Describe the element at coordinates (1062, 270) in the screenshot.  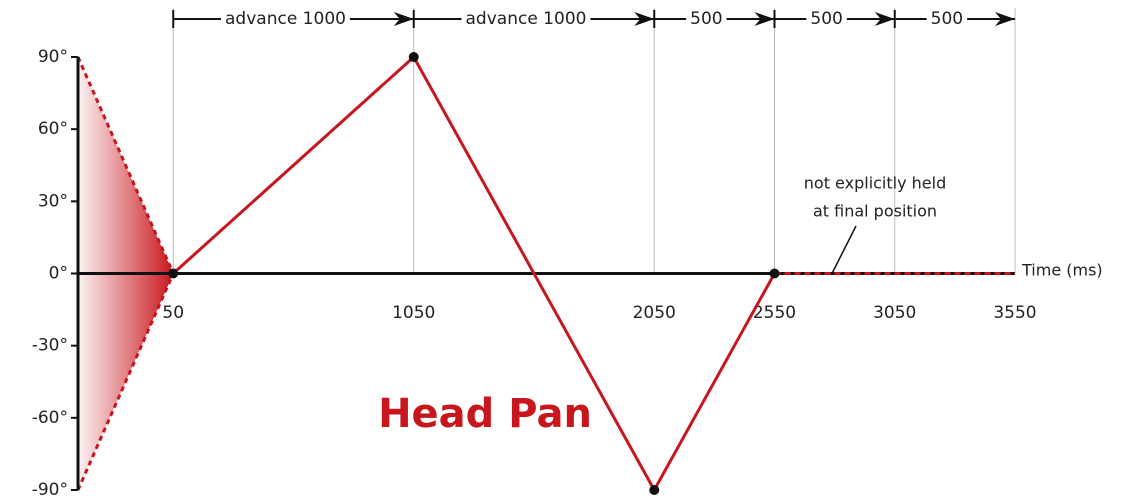
I see `x-axis-label: Time (ms)` at that location.